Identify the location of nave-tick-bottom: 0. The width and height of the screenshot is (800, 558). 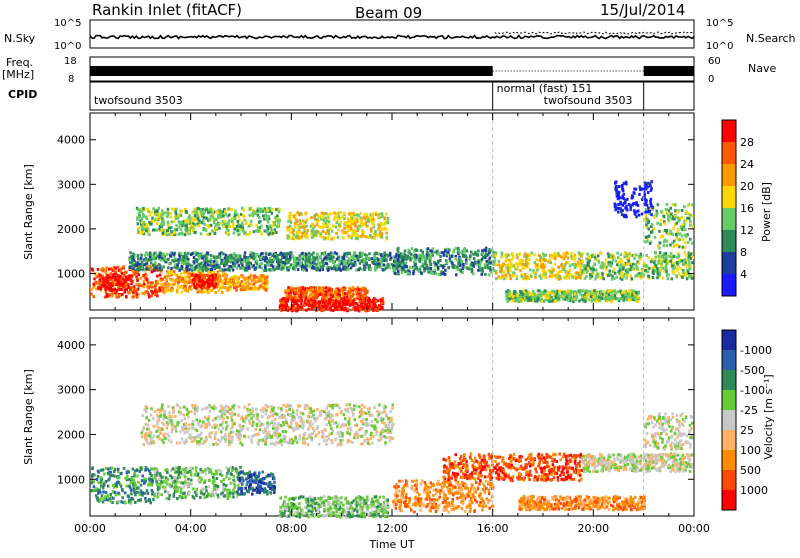
(711, 79).